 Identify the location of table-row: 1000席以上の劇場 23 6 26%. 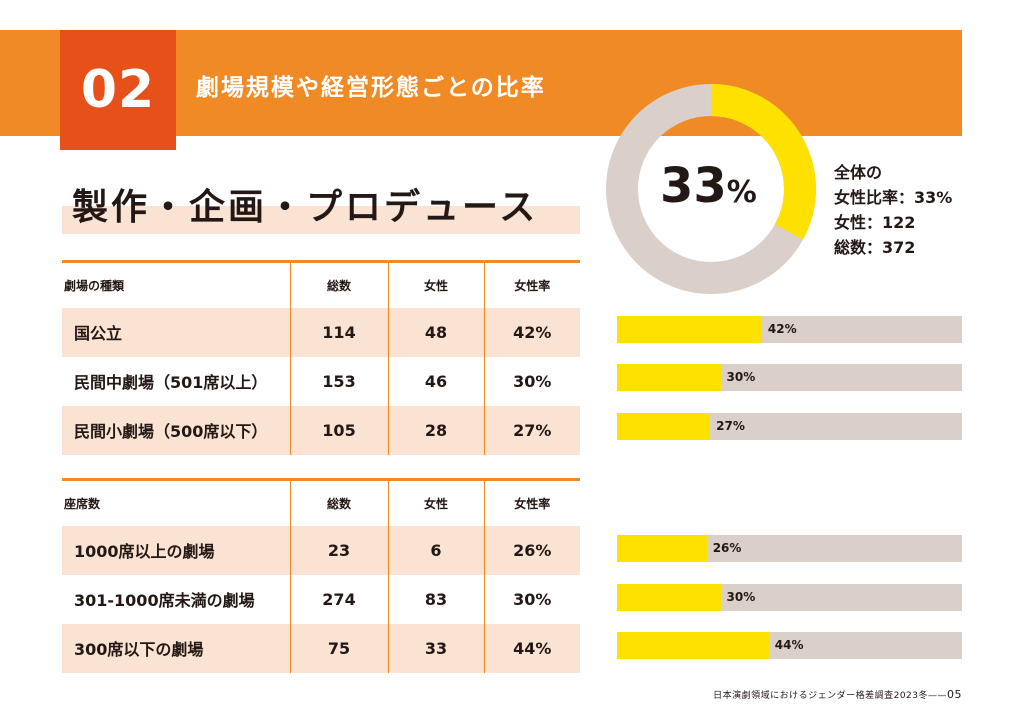
(321, 550).